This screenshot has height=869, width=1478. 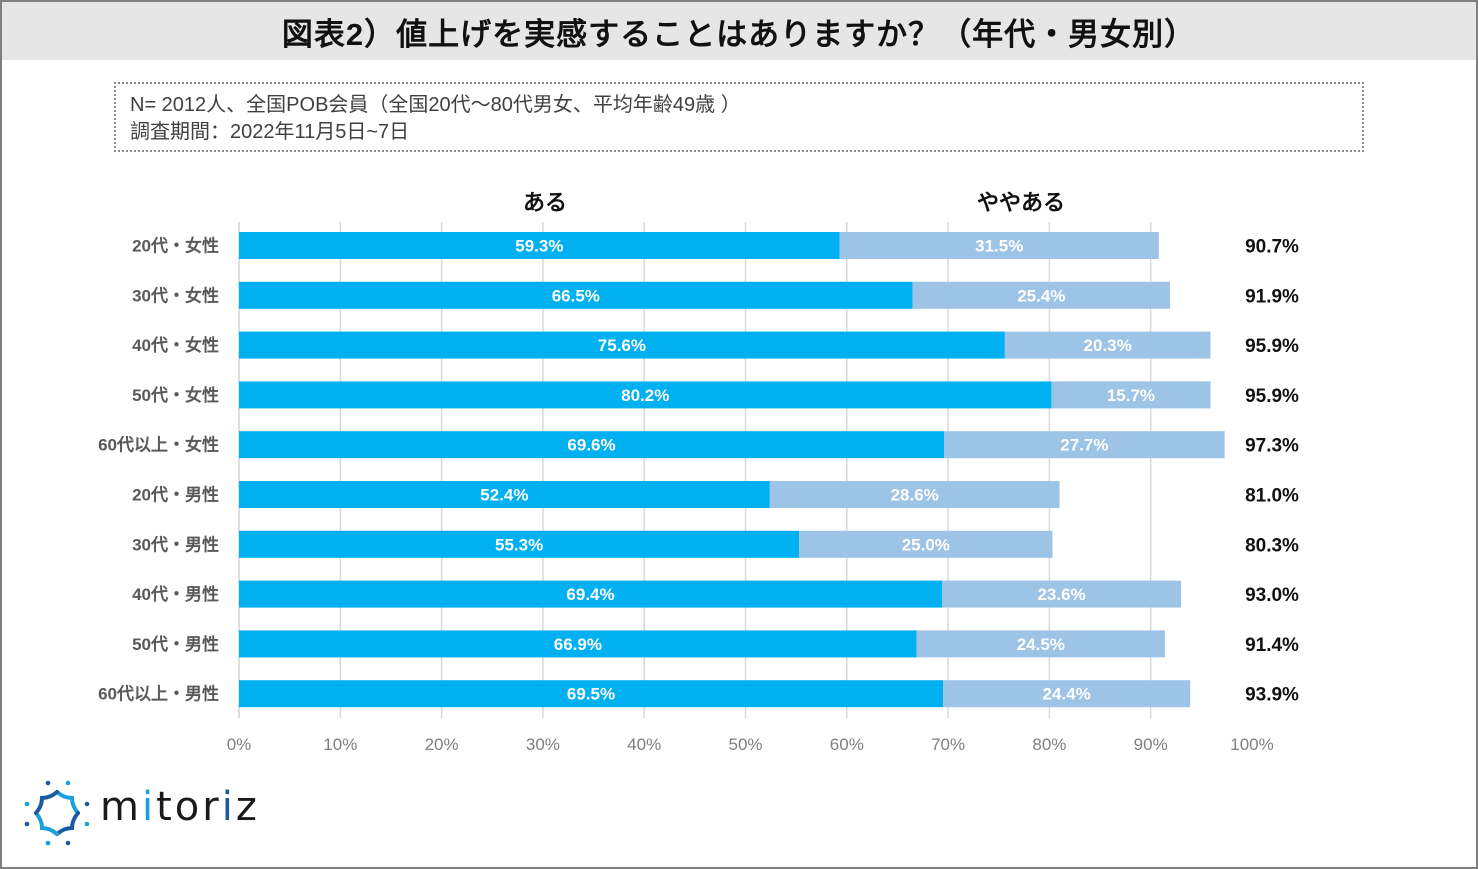 What do you see at coordinates (239, 744) in the screenshot?
I see `x-tick-label: 0%` at bounding box center [239, 744].